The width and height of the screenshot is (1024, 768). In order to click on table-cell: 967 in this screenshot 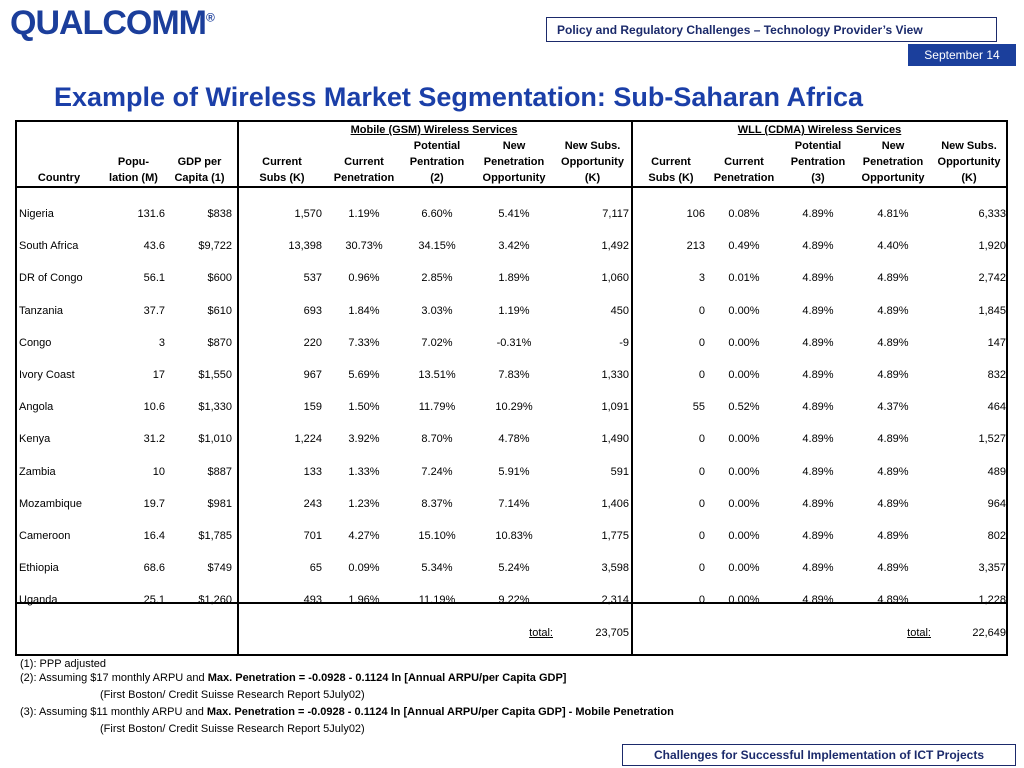, I will do `click(312, 375)`.